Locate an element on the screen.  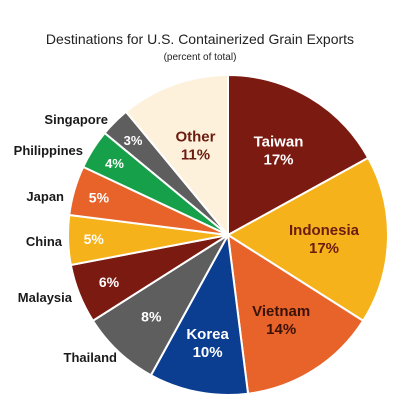
slice-name-indonesia: Indonesia is located at coordinates (324, 230).